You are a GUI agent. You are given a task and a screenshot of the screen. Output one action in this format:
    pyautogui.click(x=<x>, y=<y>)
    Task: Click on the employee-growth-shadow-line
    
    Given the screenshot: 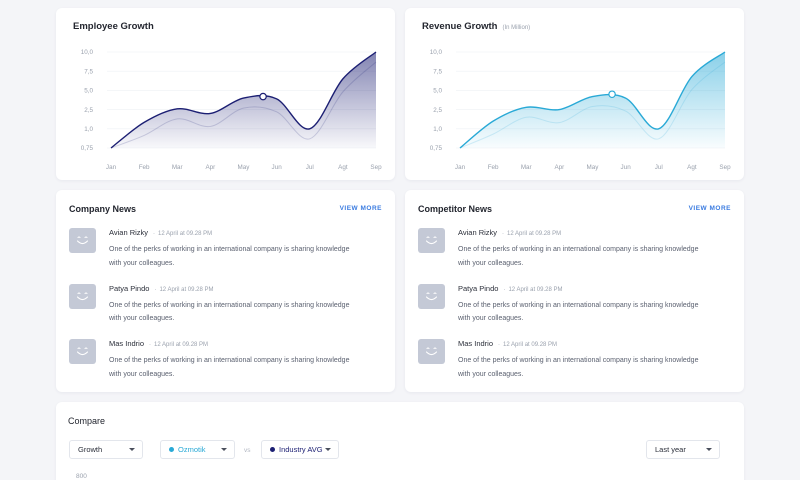 What is the action you would take?
    pyautogui.click(x=243, y=105)
    